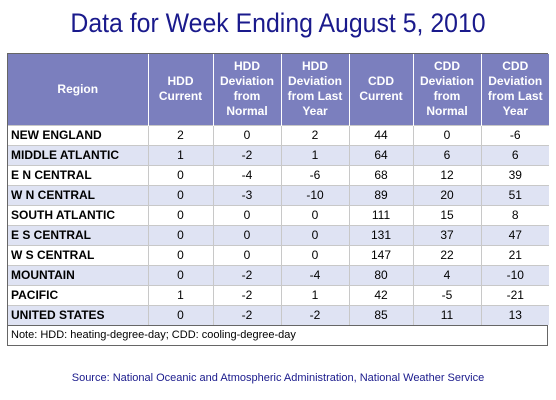 Image resolution: width=556 pixels, height=400 pixels. I want to click on cell-hdd-deviation-last-year: -10, so click(314, 194).